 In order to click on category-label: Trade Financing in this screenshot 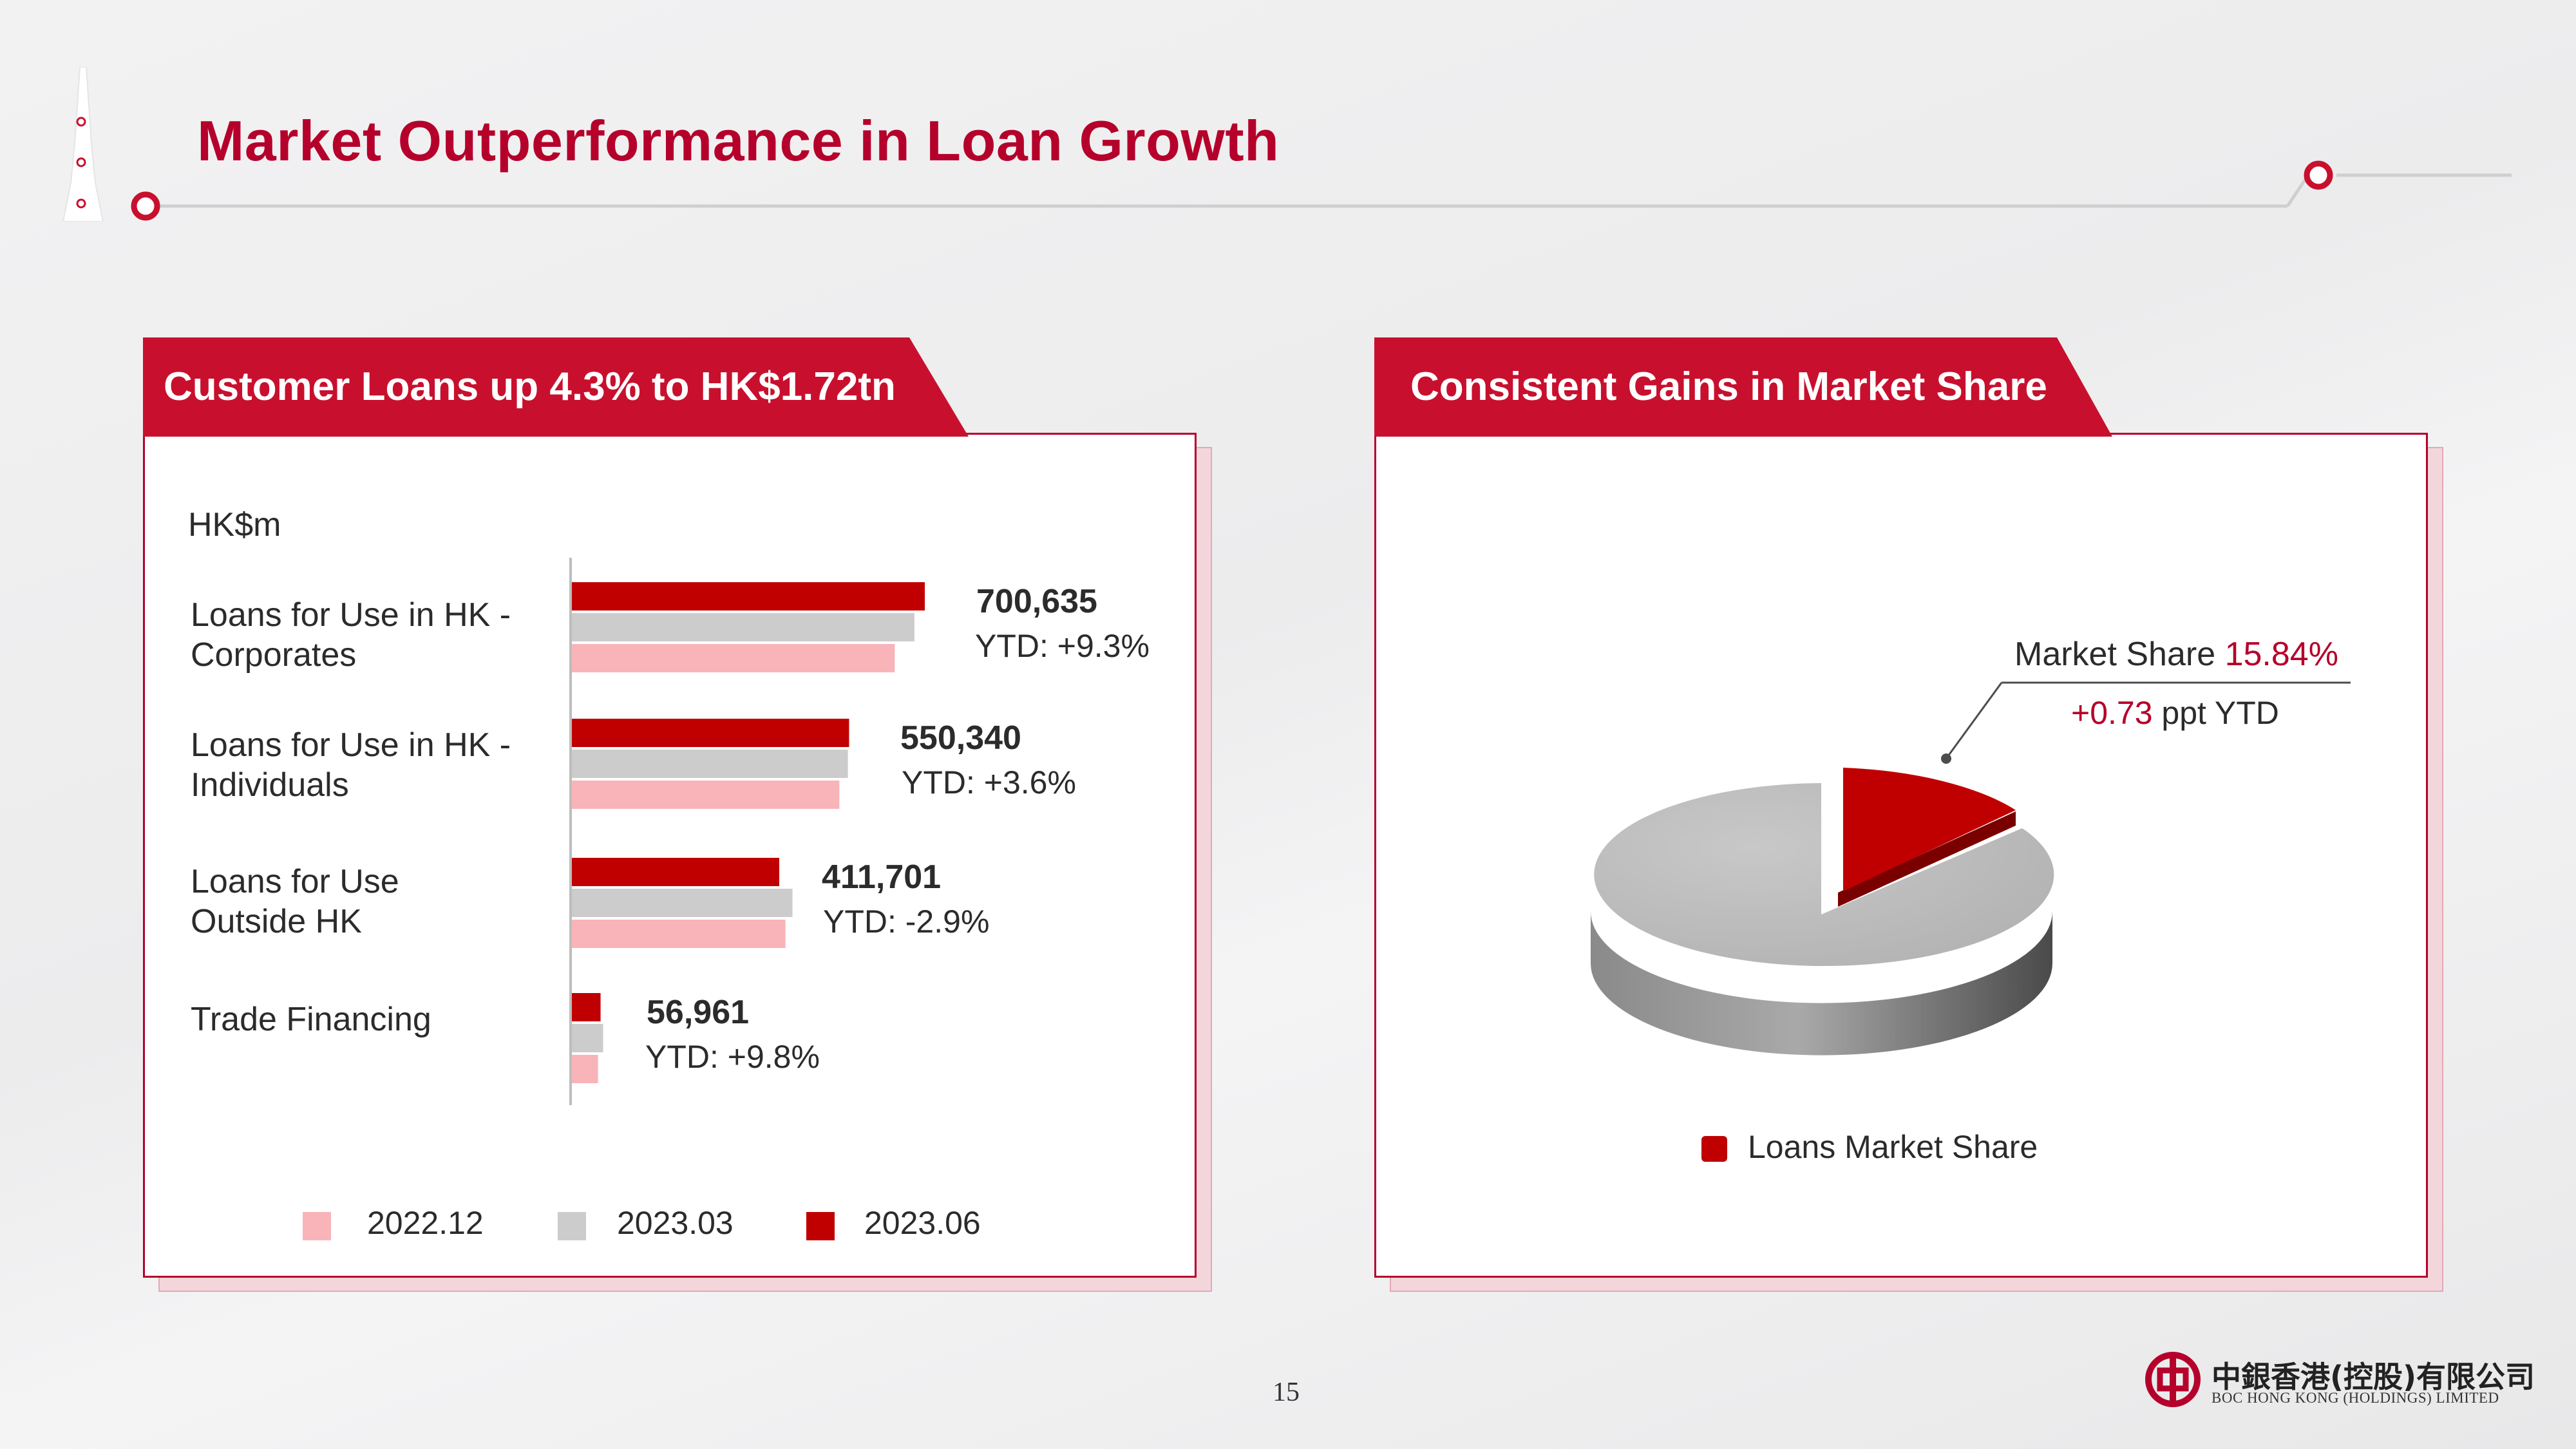, I will do `click(311, 1019)`.